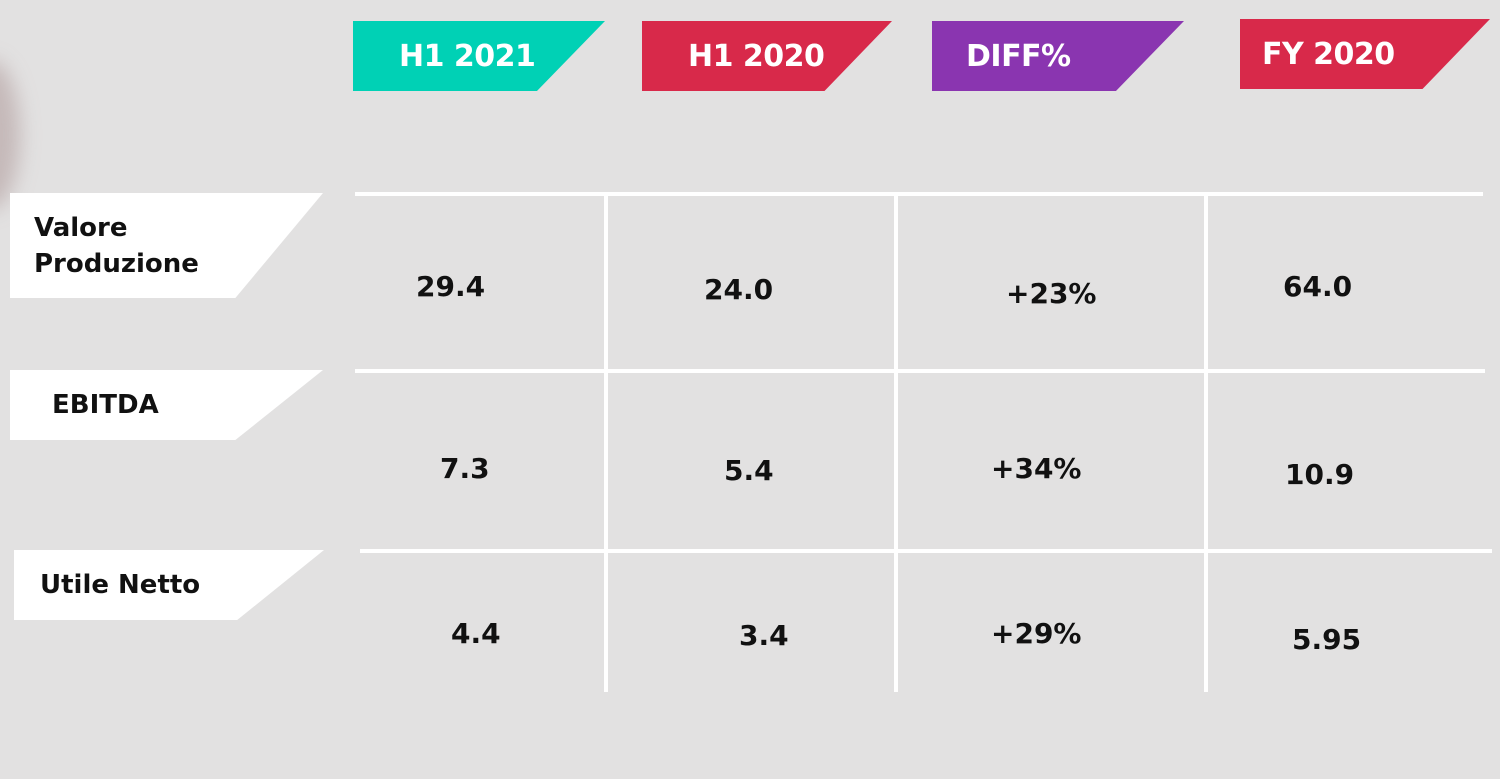  What do you see at coordinates (10, 135) in the screenshot?
I see `background-decoration` at bounding box center [10, 135].